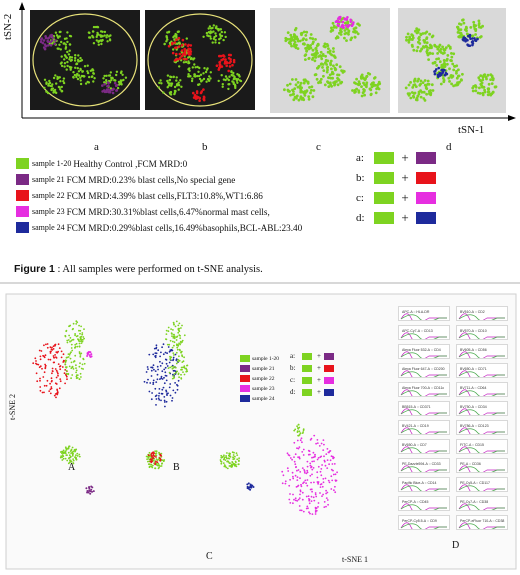 This screenshot has height=575, width=520. Describe the element at coordinates (405, 177) in the screenshot. I see `plus-icon: +` at that location.